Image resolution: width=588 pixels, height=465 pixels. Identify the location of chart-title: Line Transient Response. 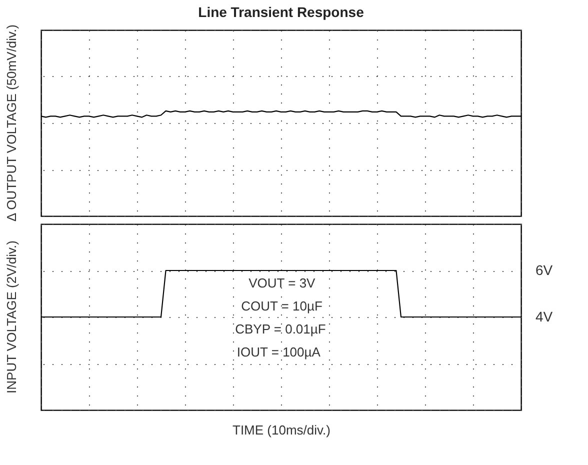
(281, 12).